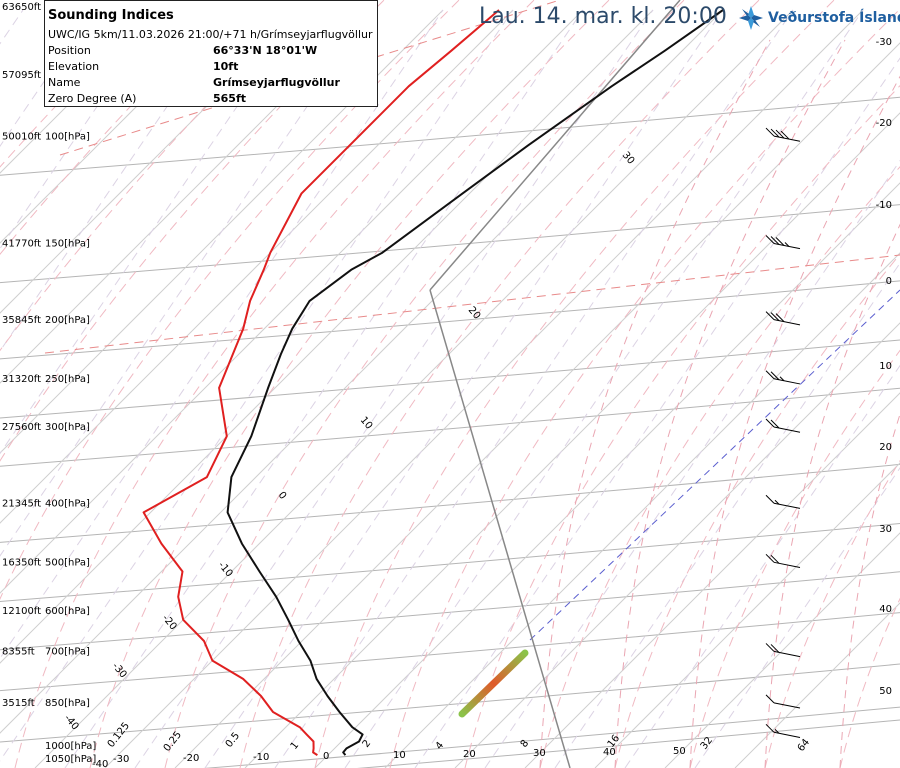 The image size is (900, 768). What do you see at coordinates (500, 528) in the screenshot?
I see `lifted-parcel-line` at bounding box center [500, 528].